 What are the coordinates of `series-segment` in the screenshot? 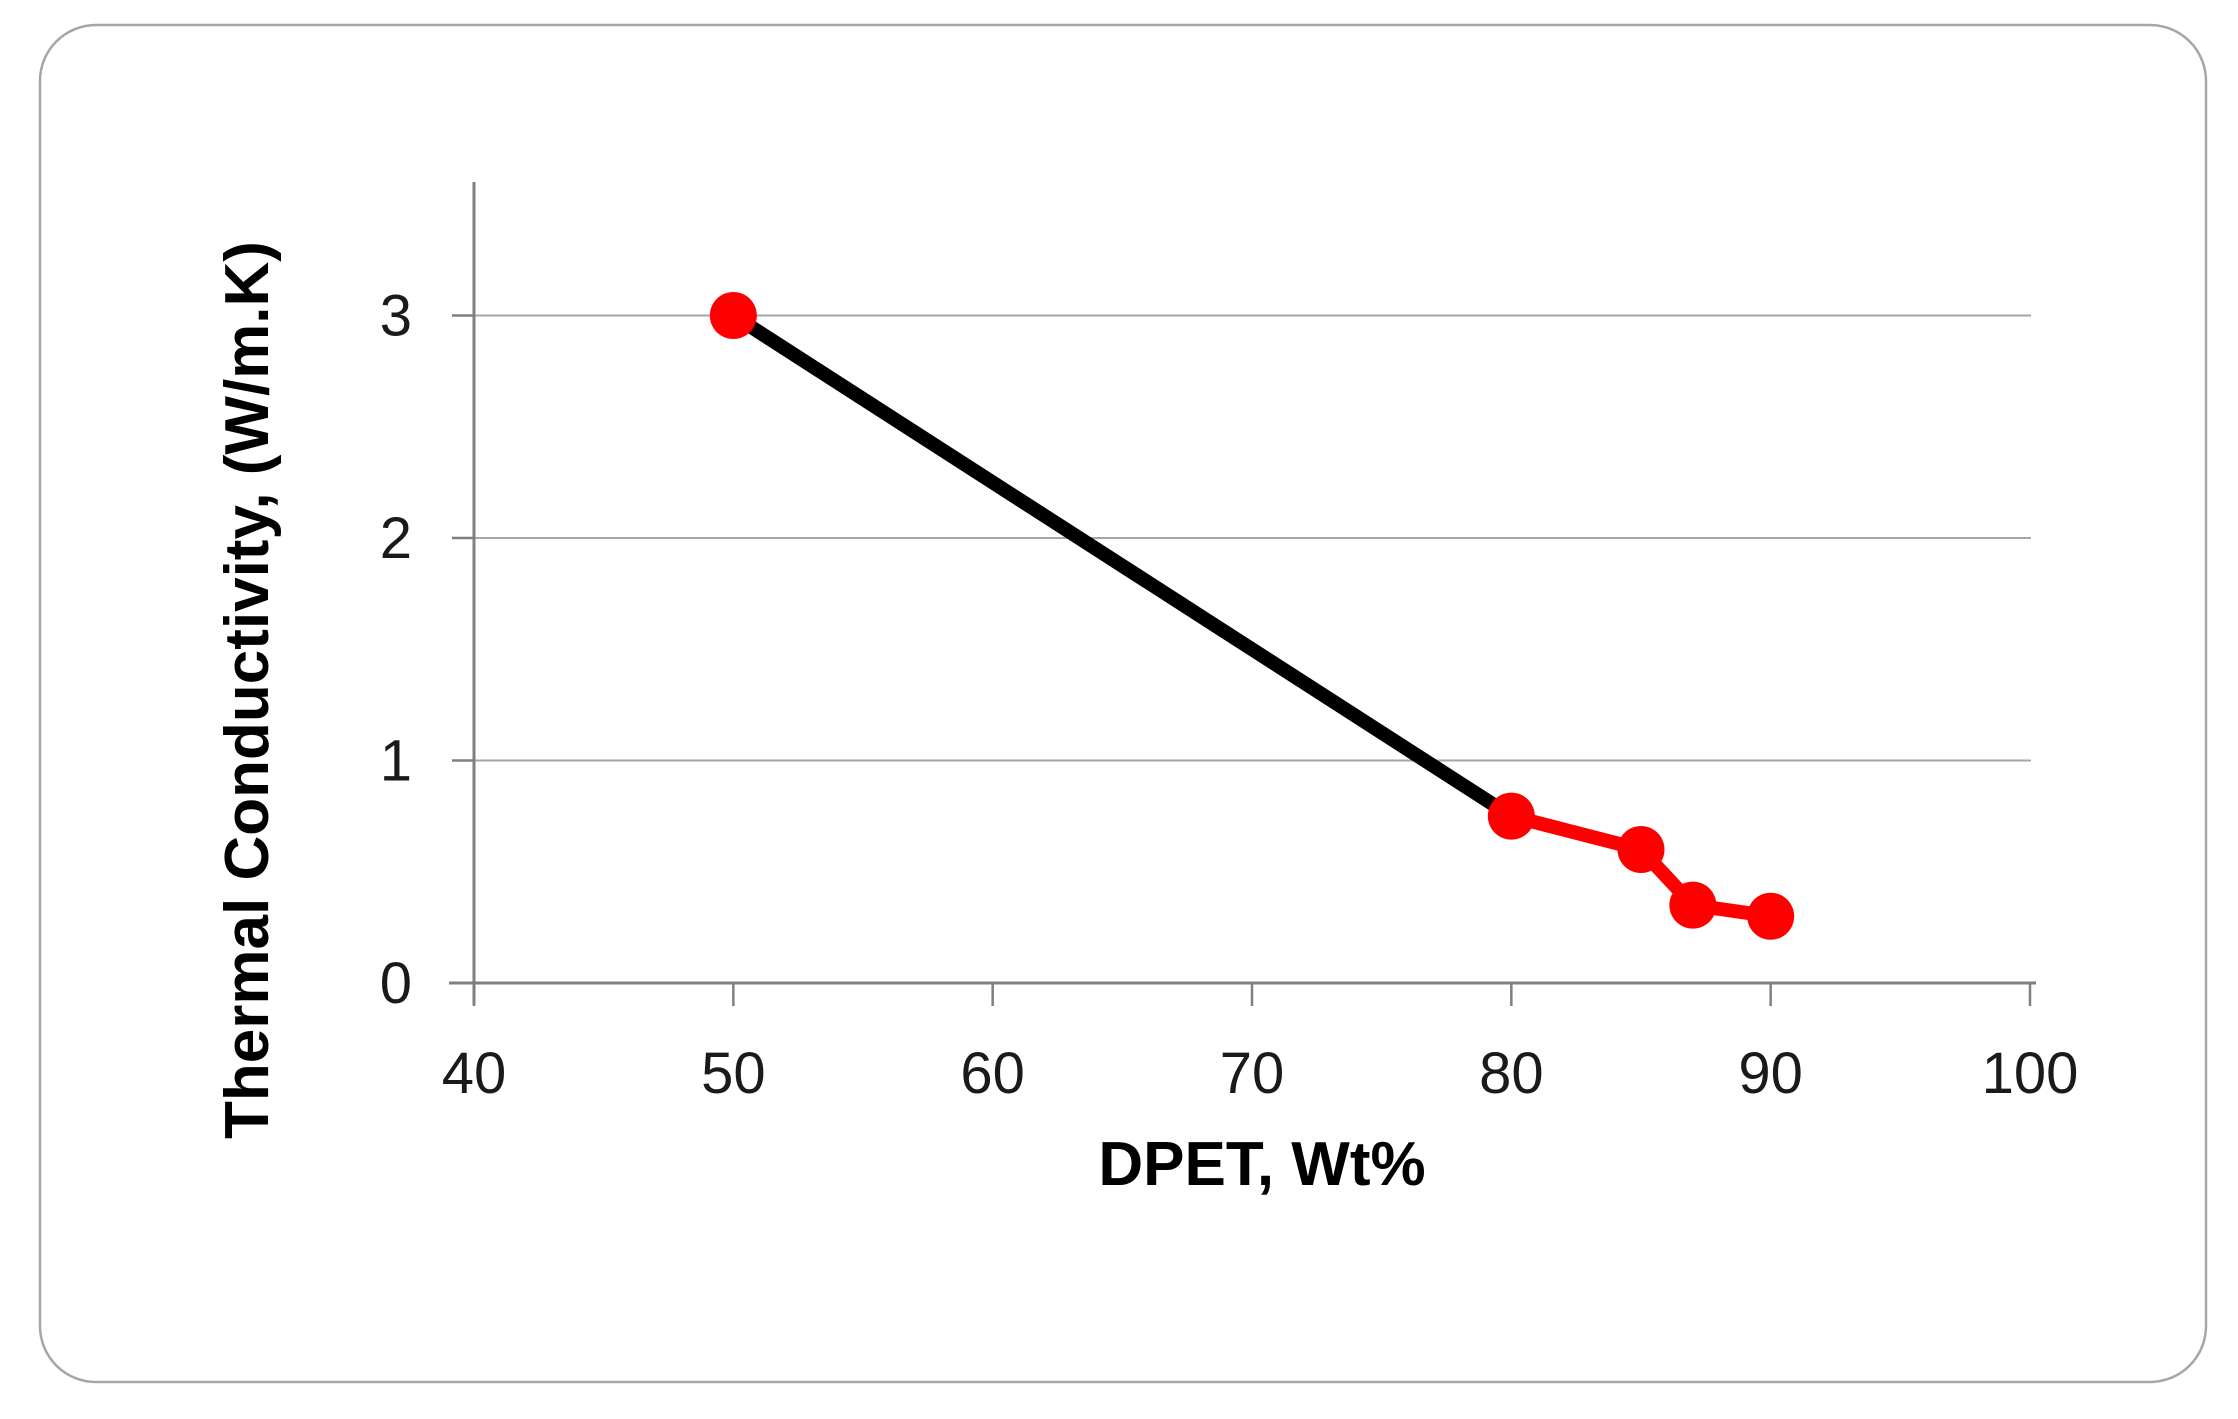 It's located at (1122, 566).